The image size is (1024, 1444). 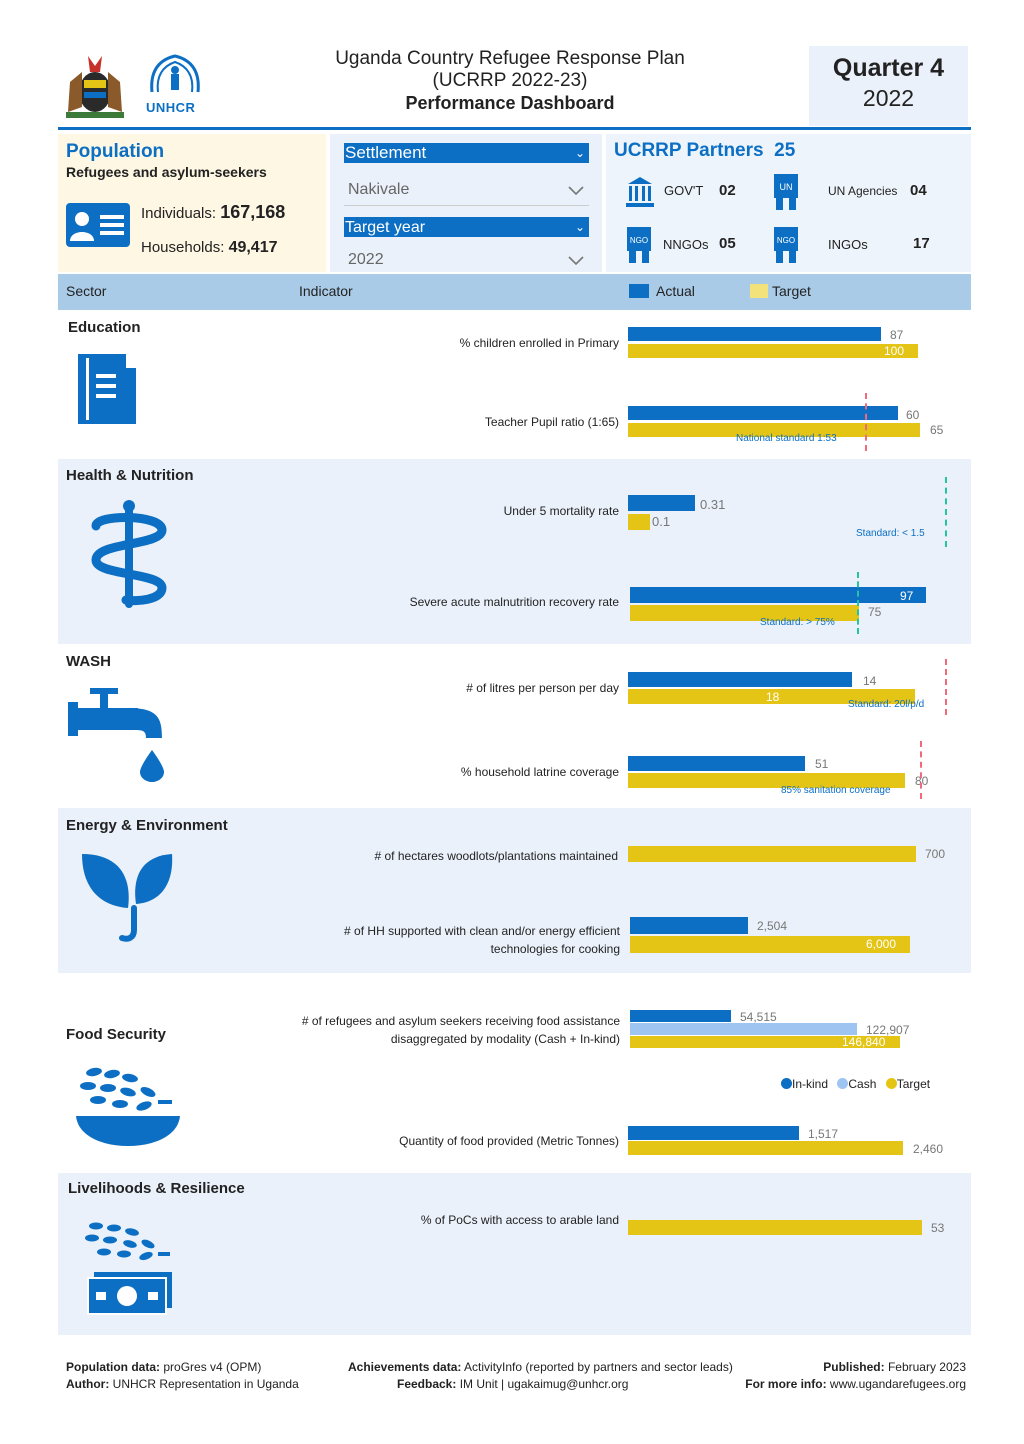 I want to click on households-row: Households: 49,417, so click(x=209, y=248).